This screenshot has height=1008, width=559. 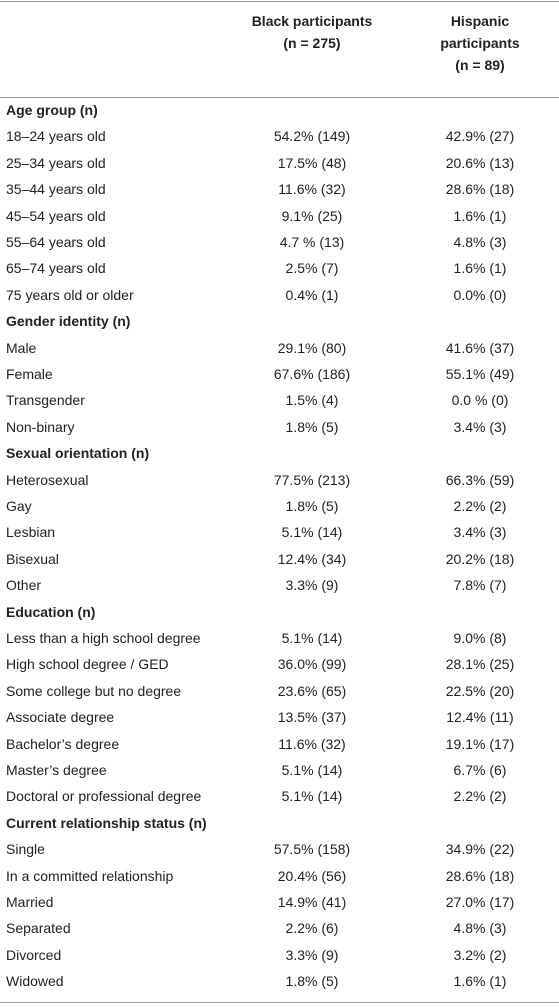 I want to click on row-label: Other, so click(x=24, y=585).